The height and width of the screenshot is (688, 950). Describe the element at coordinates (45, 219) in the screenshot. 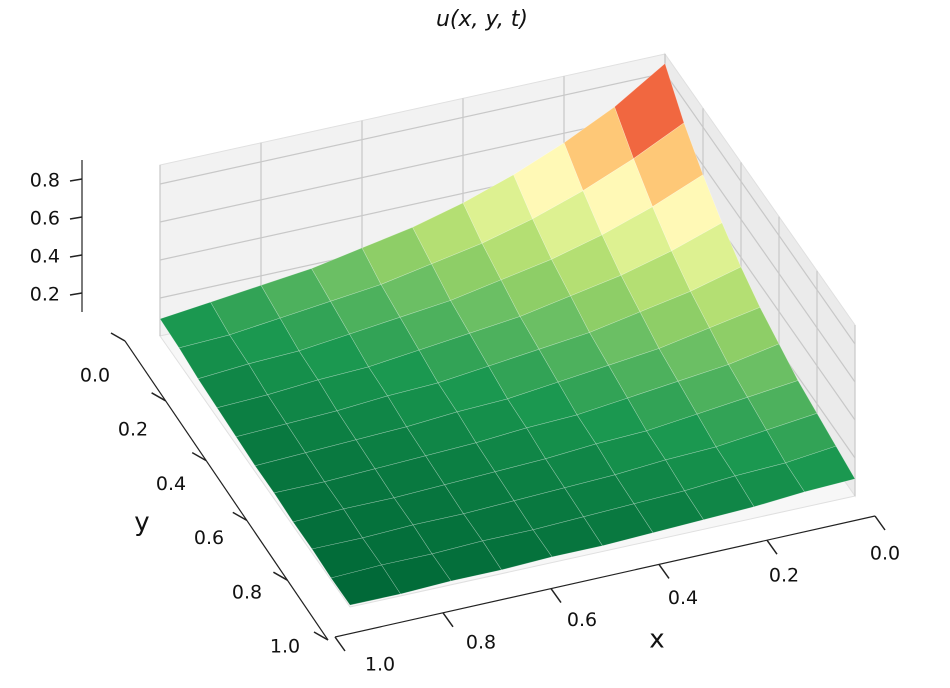

I see `z-tick-label: 0.6` at that location.